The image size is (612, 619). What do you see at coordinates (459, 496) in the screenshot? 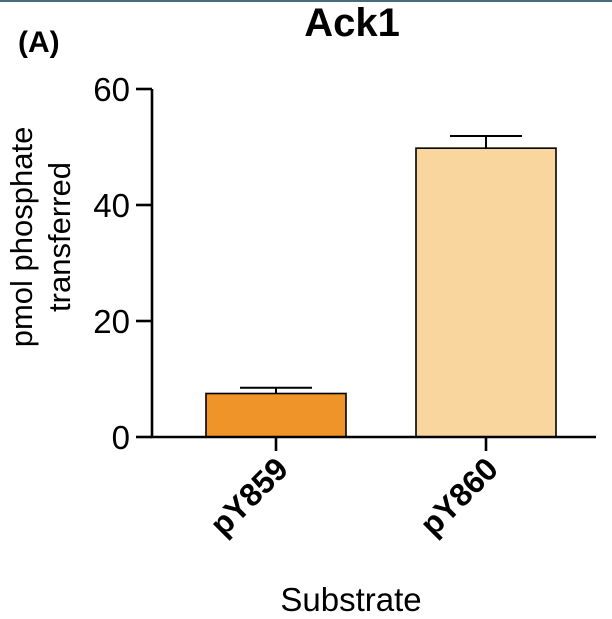
I see `x-tick-label-pY860: pY860` at bounding box center [459, 496].